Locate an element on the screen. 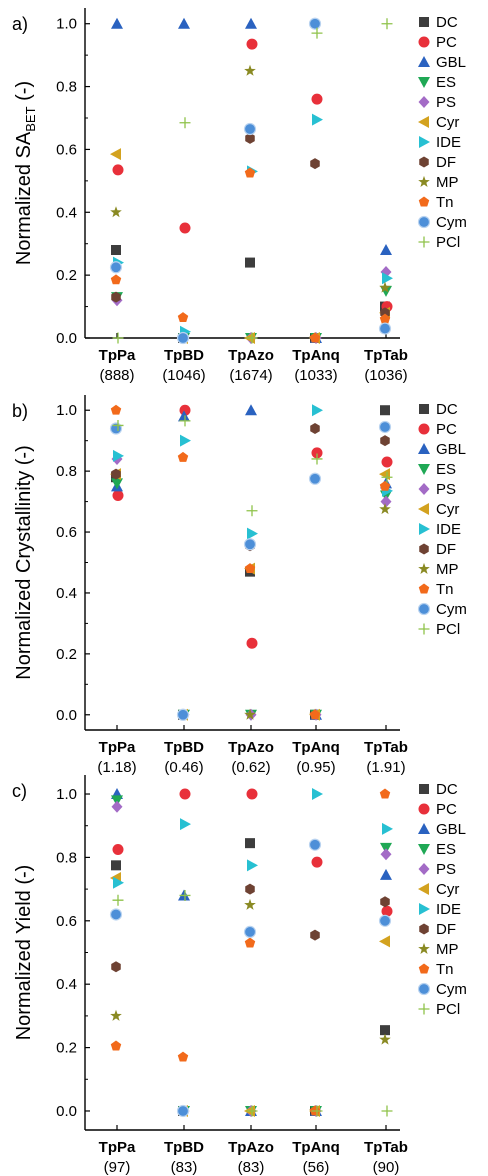  legend-marker-ide is located at coordinates (424, 142).